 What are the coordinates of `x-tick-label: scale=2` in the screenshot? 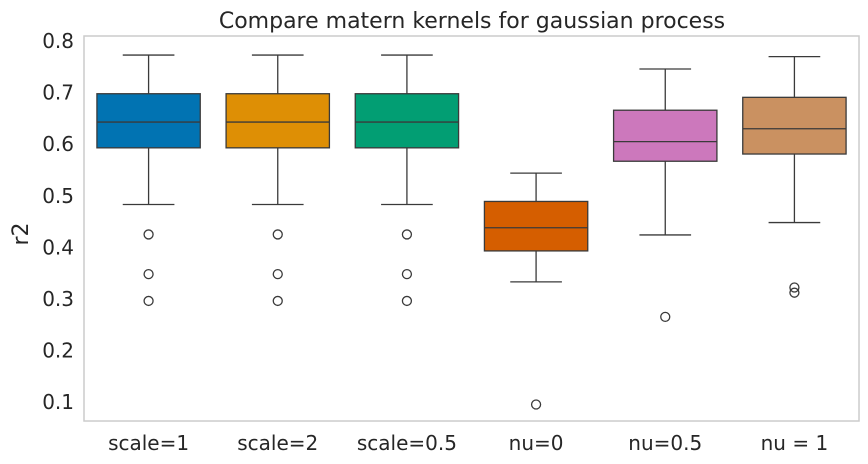 It's located at (277, 443).